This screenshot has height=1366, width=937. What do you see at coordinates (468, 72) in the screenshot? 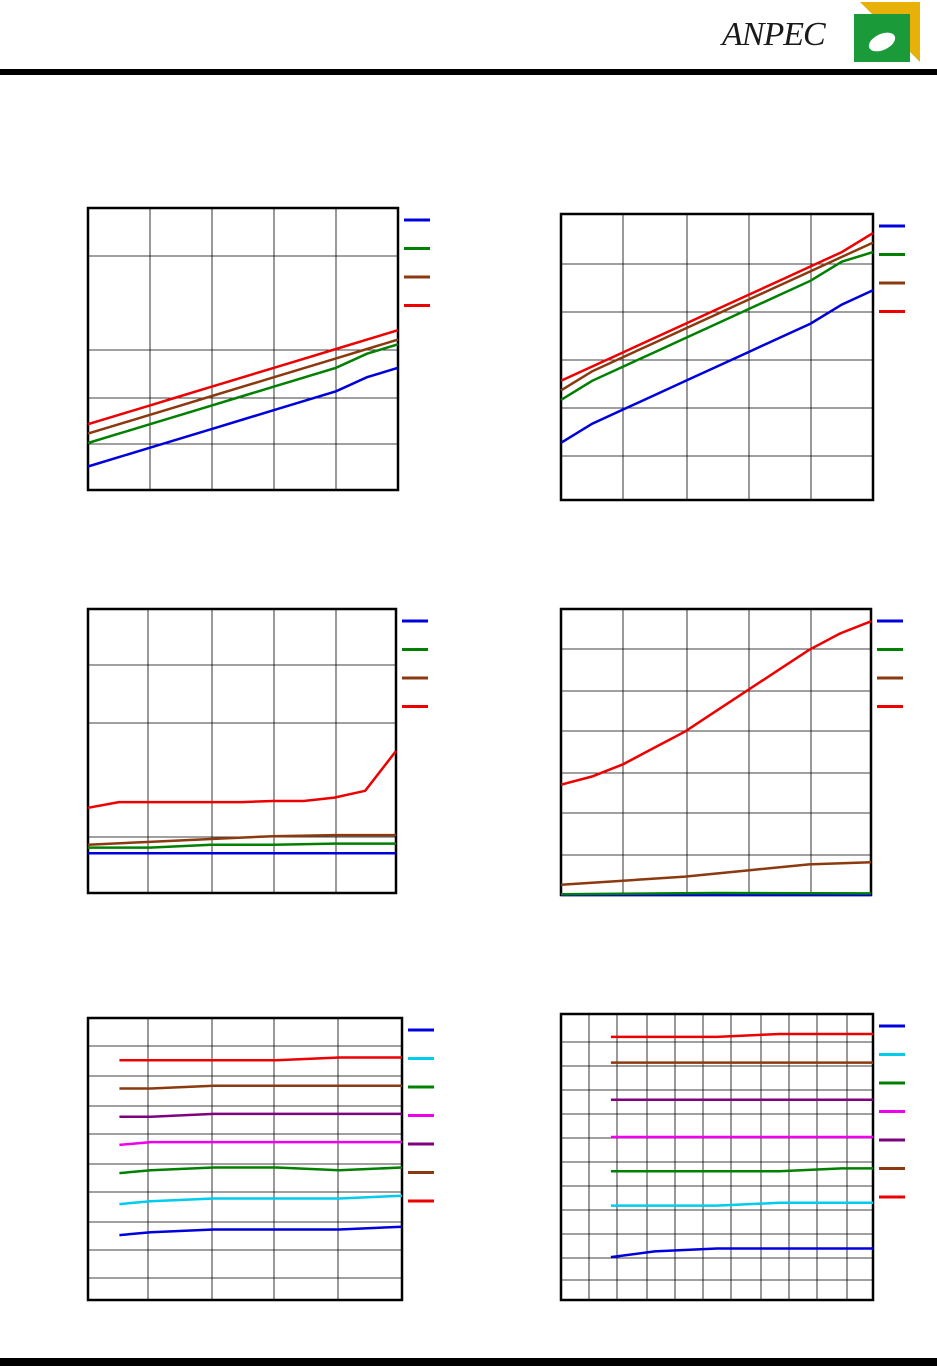
I see `header-rule` at bounding box center [468, 72].